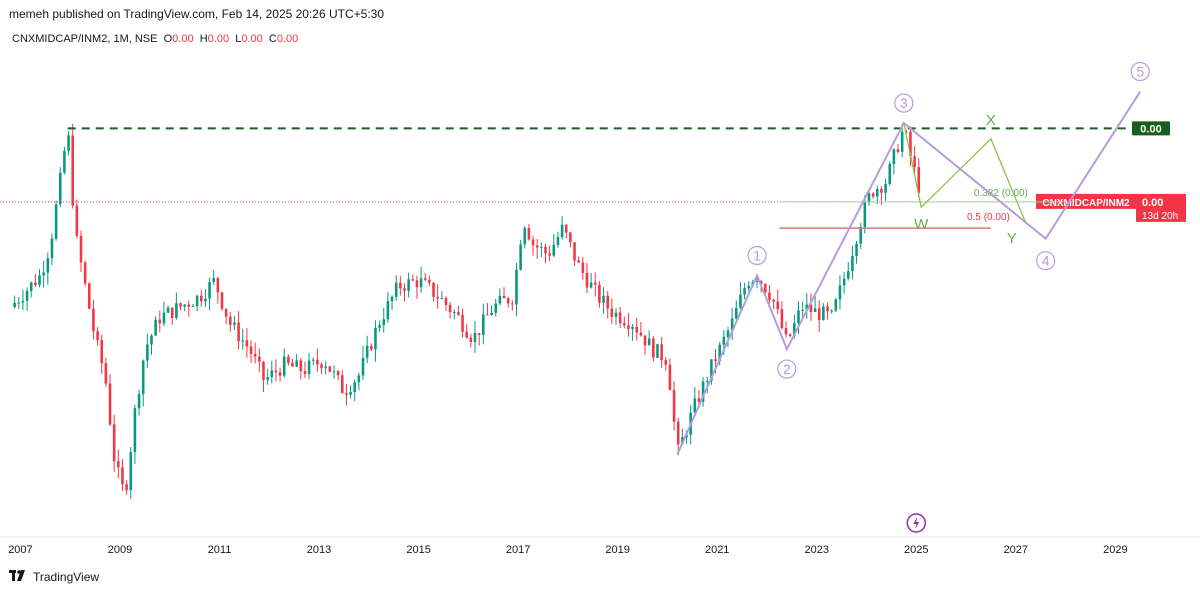 This screenshot has height=595, width=1200. What do you see at coordinates (965, 173) in the screenshot?
I see `wxy-correction-path` at bounding box center [965, 173].